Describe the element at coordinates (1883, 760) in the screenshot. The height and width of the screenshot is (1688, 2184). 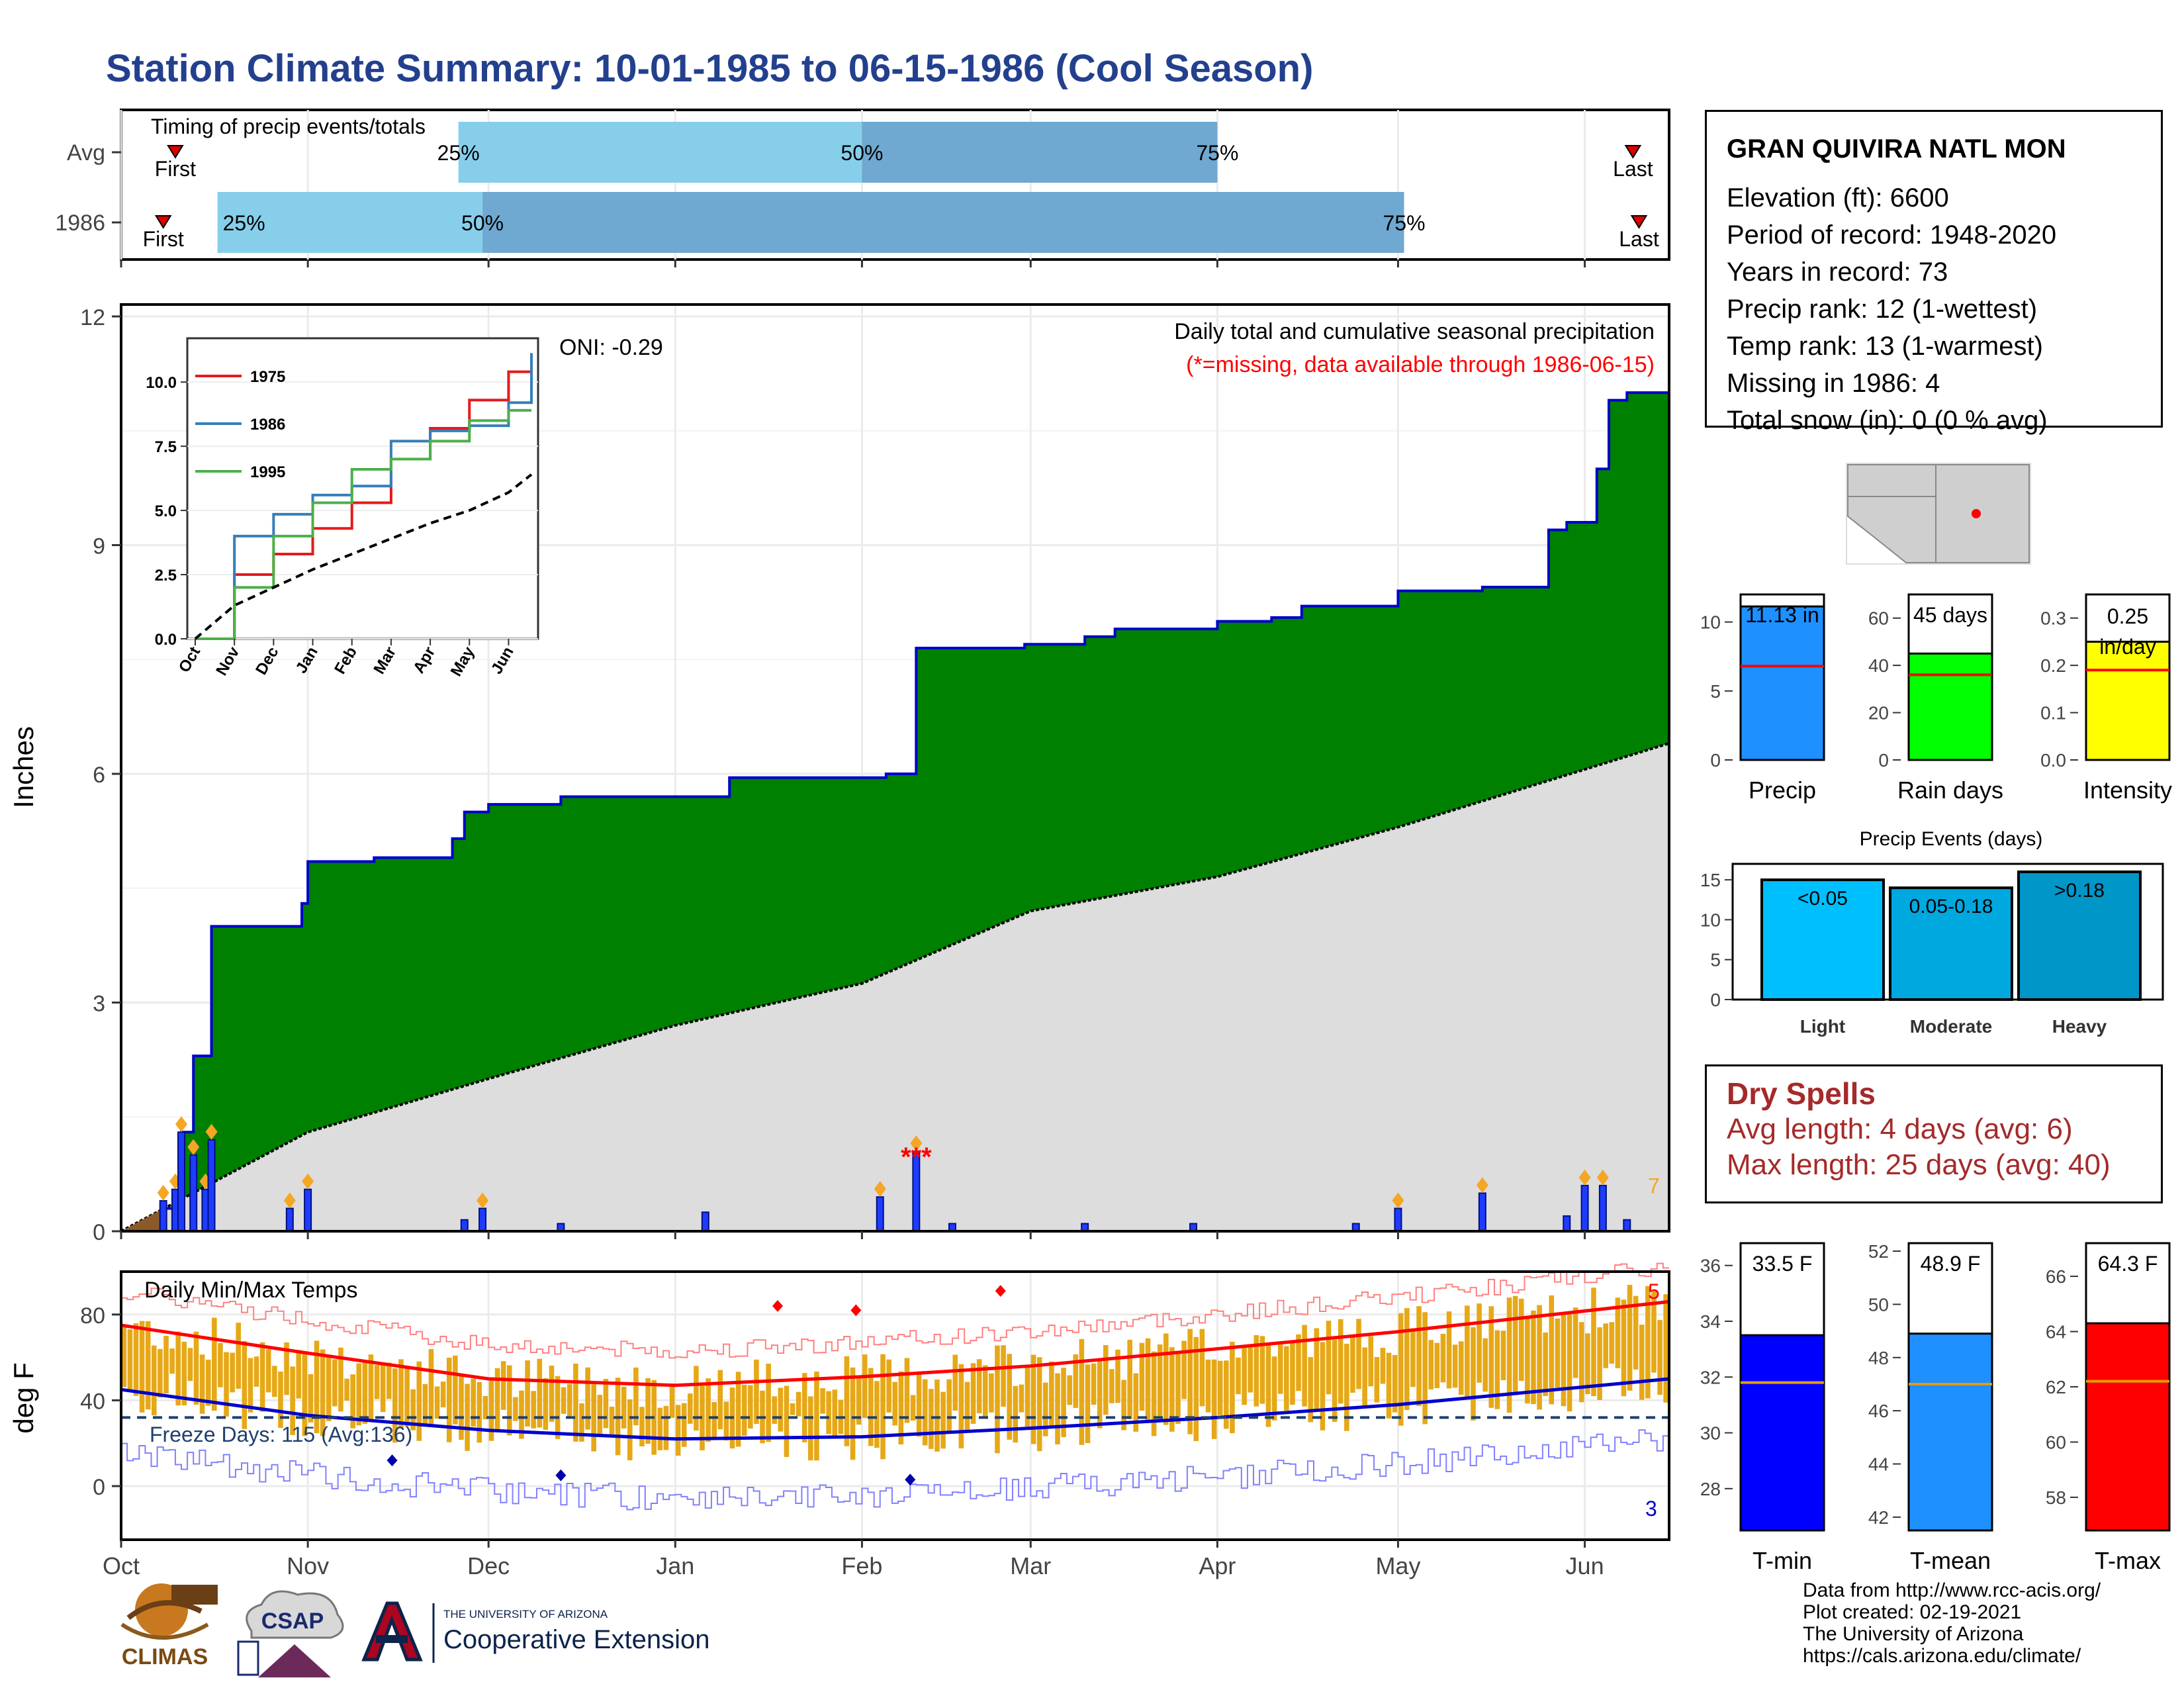
I see `rain-days-y-tick-label: 0` at that location.